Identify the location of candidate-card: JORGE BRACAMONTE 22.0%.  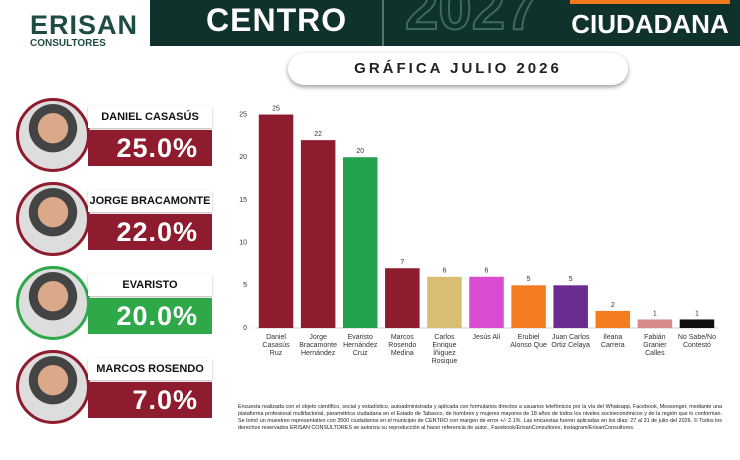
(112, 220).